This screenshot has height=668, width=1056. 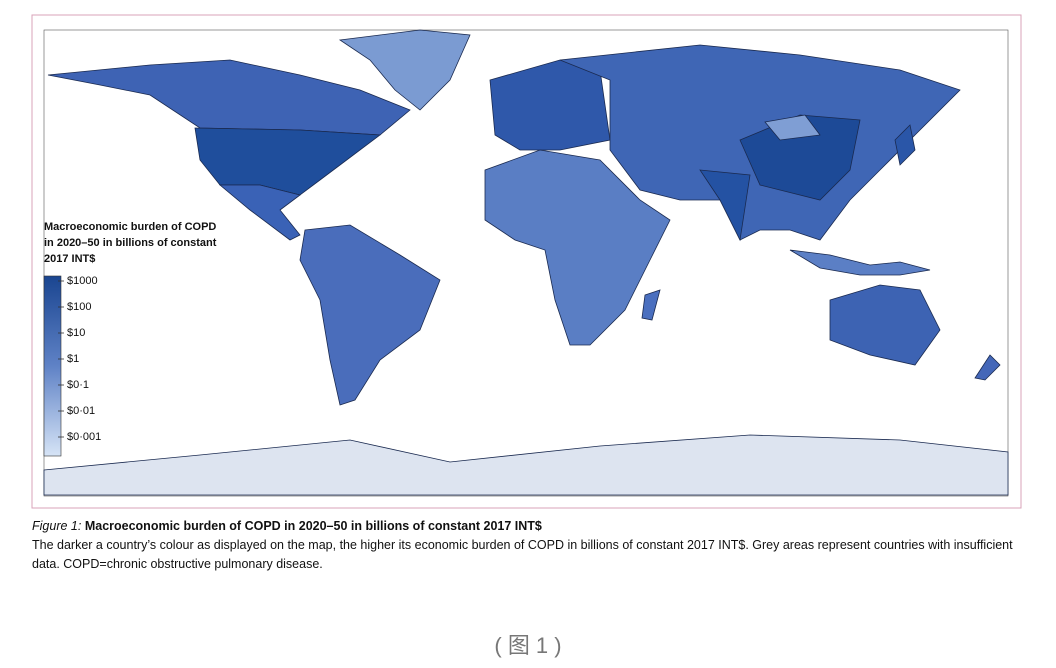 What do you see at coordinates (52, 366) in the screenshot?
I see `colorbar` at bounding box center [52, 366].